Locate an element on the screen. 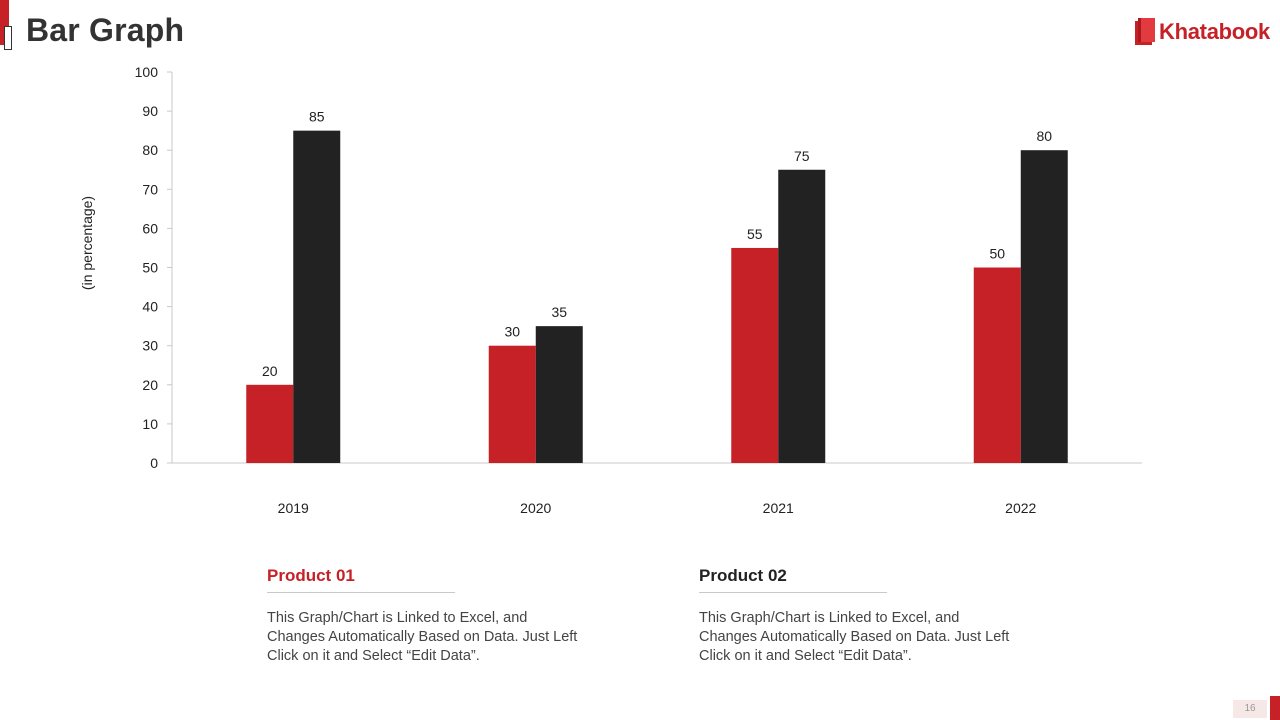  x-tick-label: 2022 is located at coordinates (1020, 508).